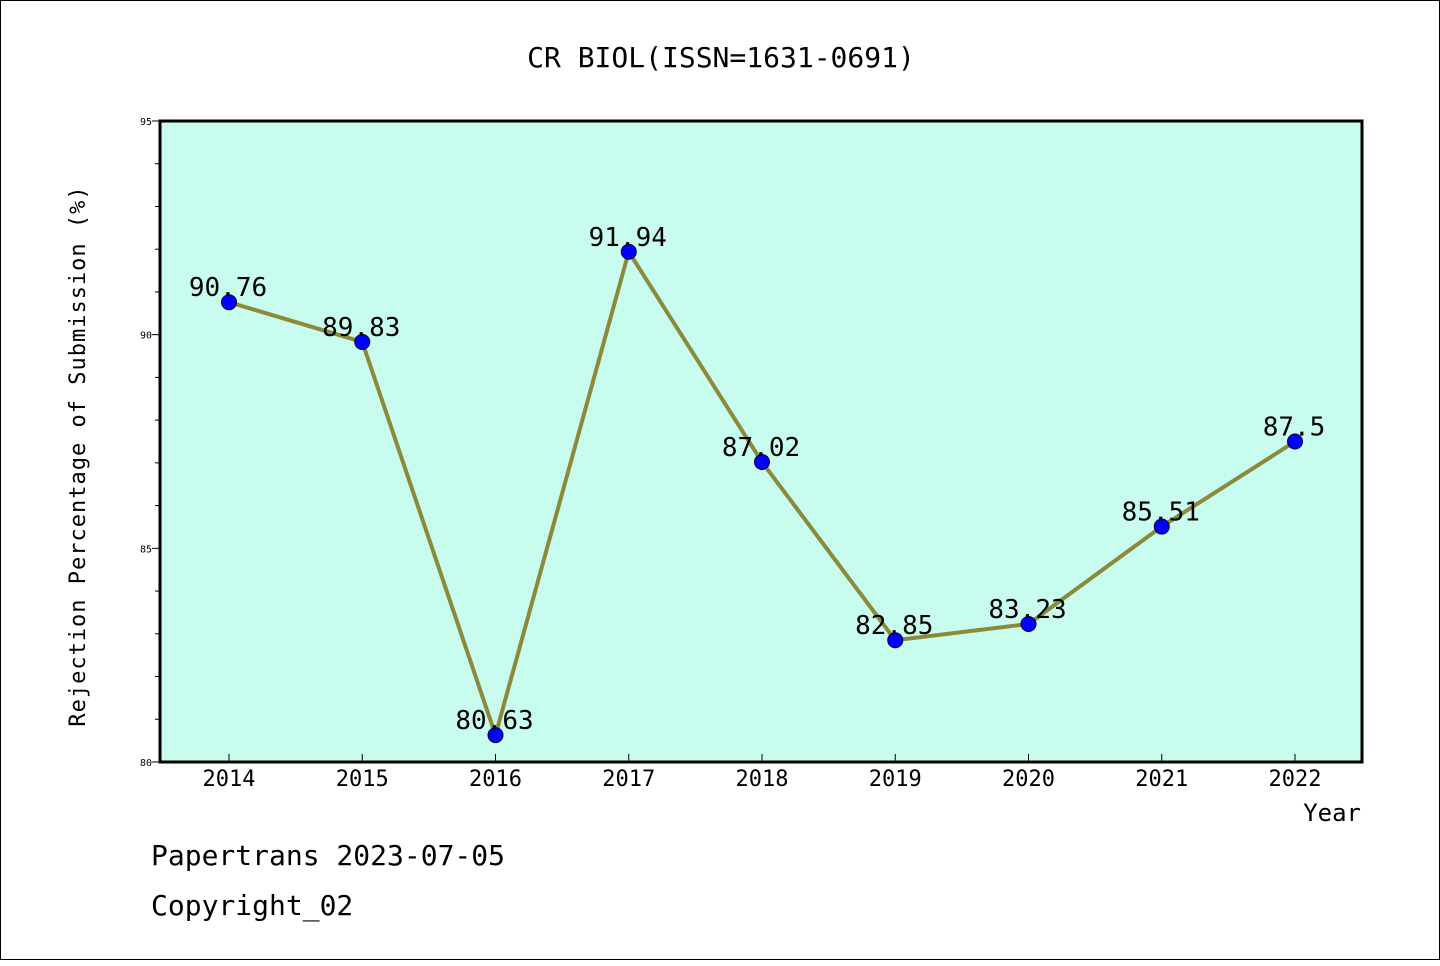 The image size is (1440, 966). Describe the element at coordinates (1027, 610) in the screenshot. I see `data-label: 83.23` at that location.